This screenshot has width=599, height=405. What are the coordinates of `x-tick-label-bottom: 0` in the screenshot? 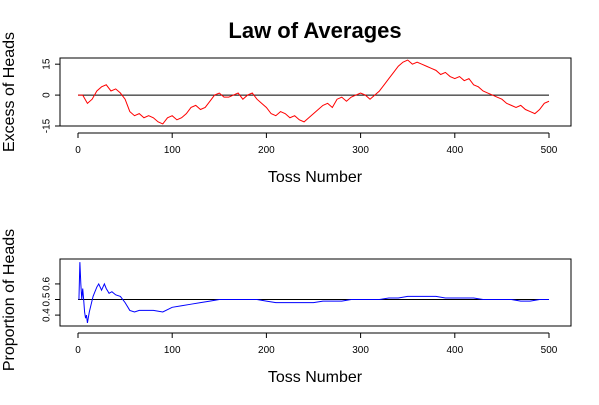 It's located at (78, 350).